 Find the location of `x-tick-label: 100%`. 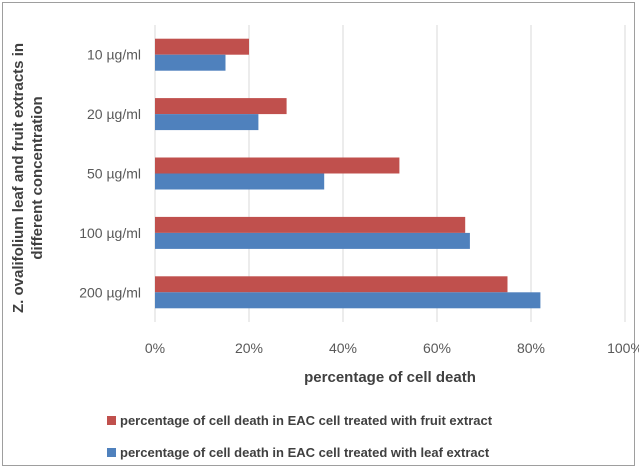

x-tick-label: 100% is located at coordinates (623, 348).